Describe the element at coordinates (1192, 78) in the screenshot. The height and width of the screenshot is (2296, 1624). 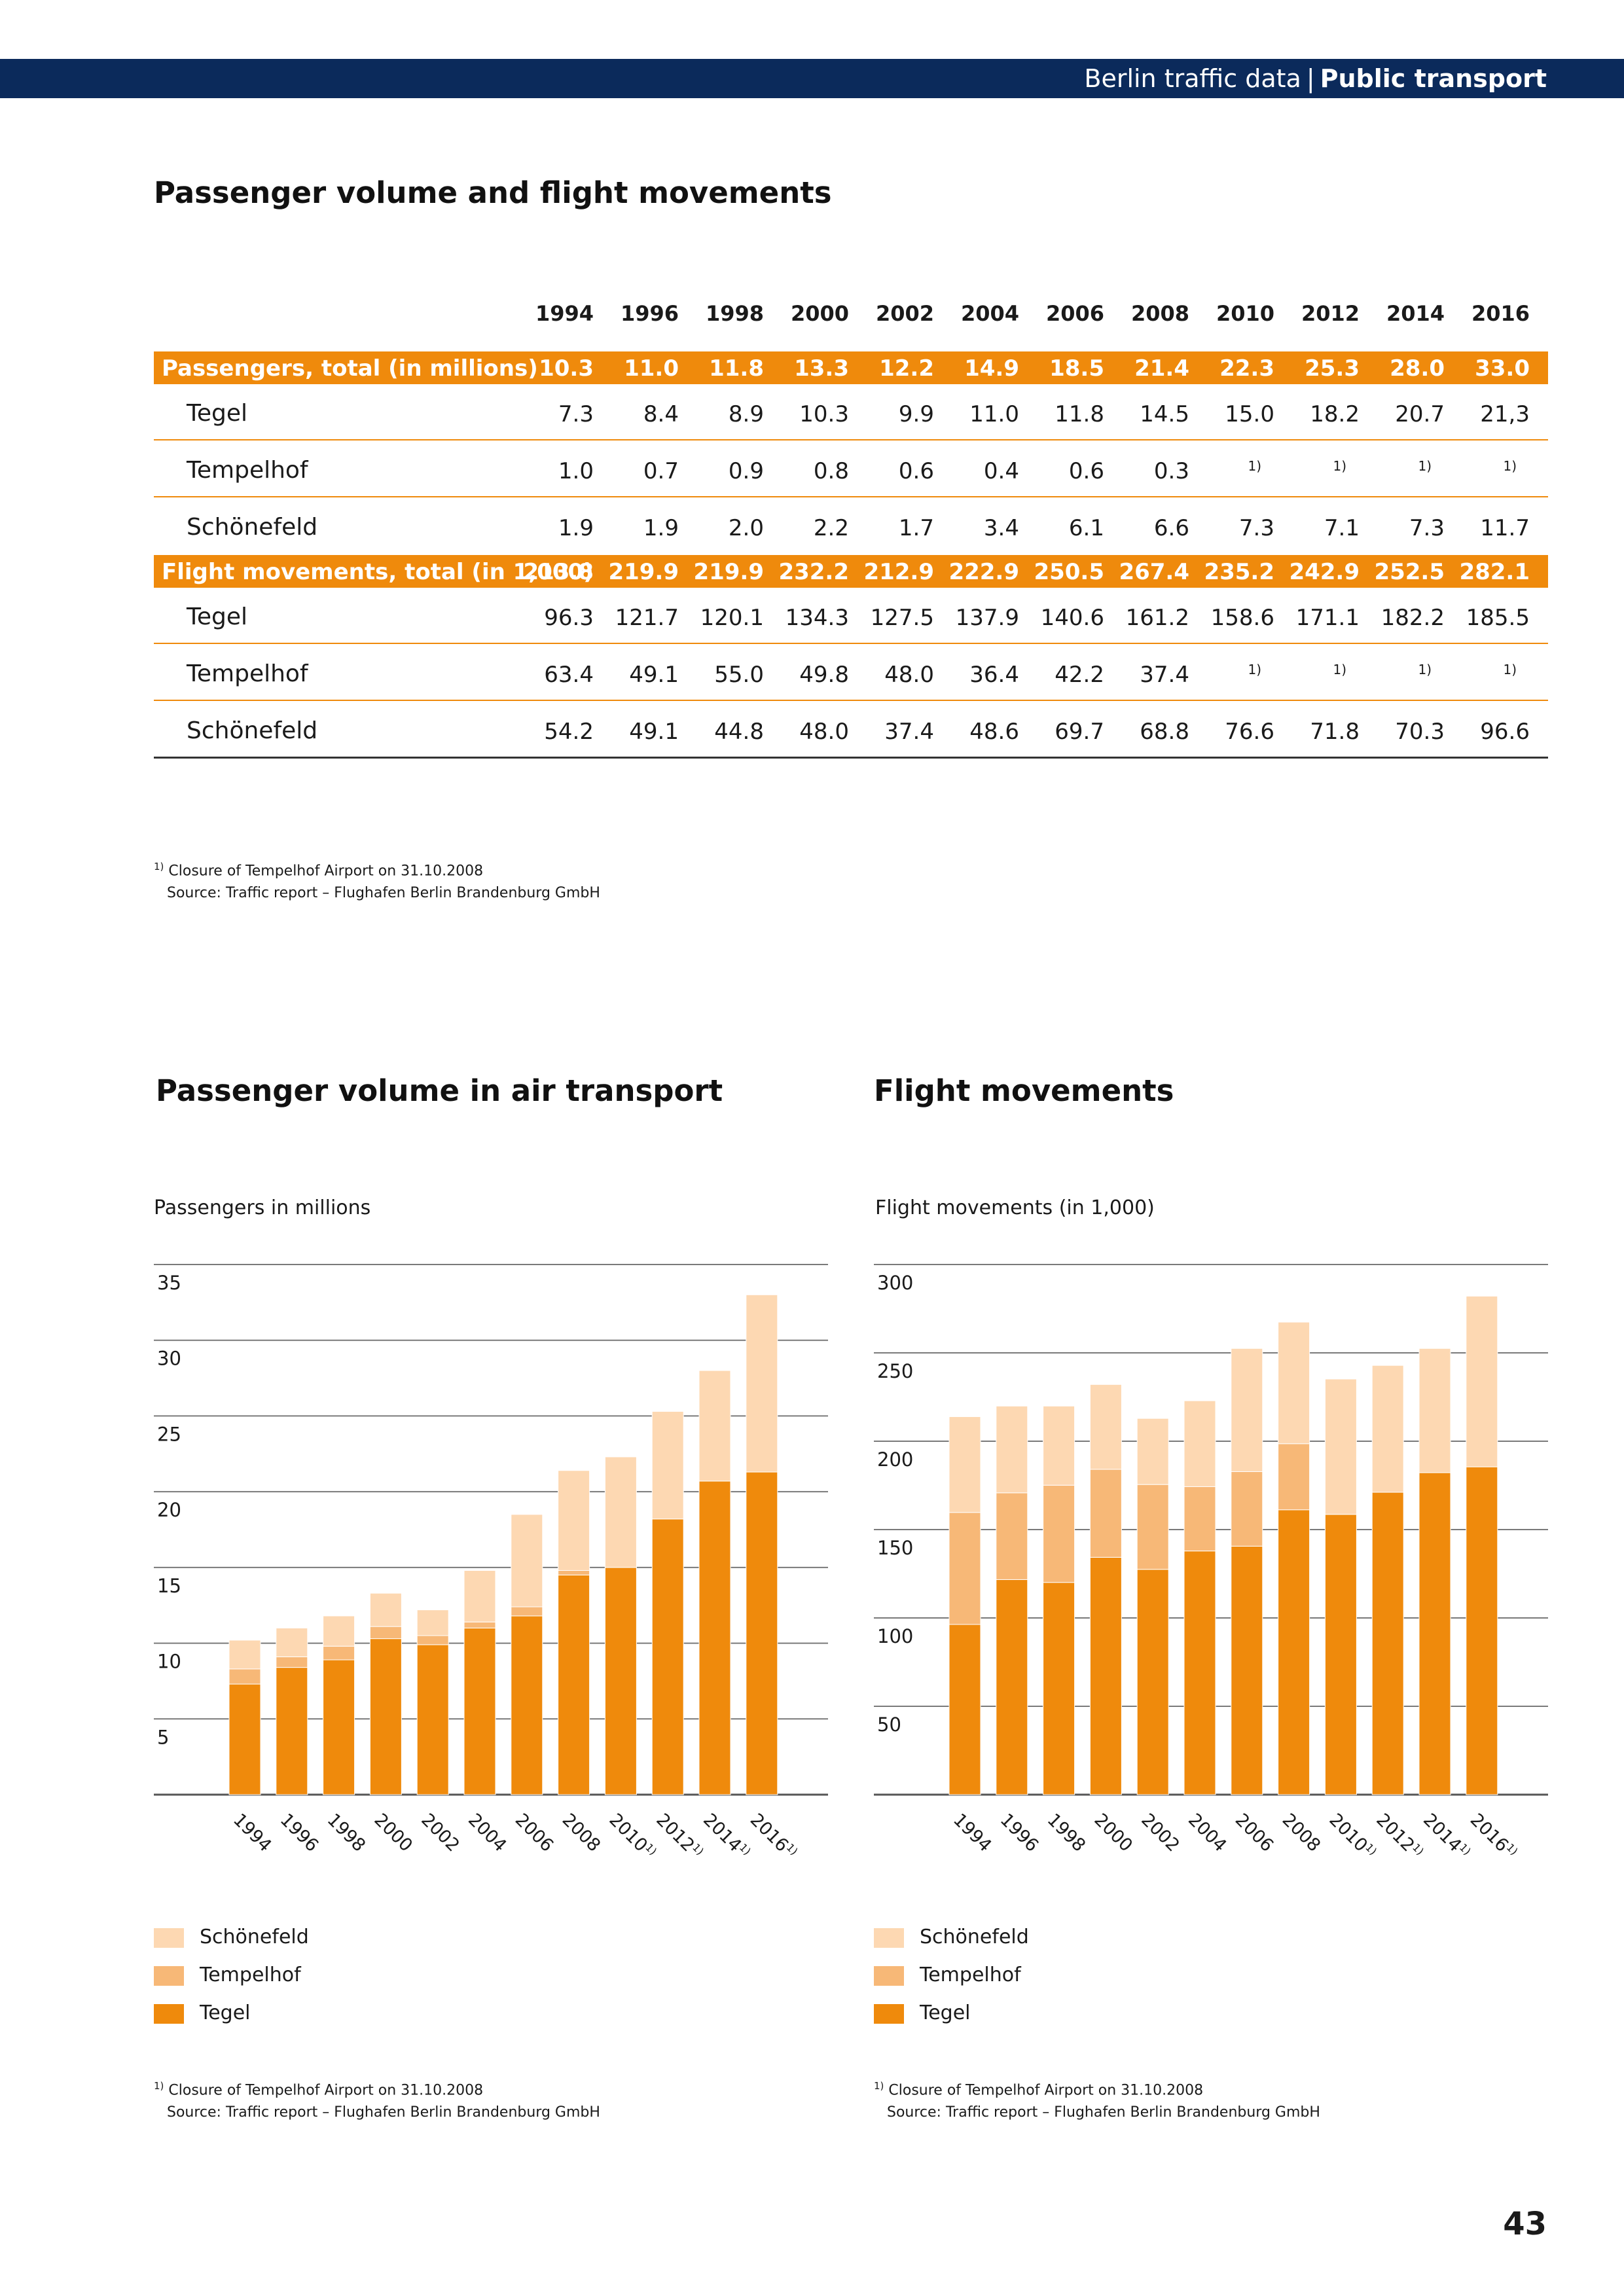
I see `header-section: Berlin traffic data` at that location.